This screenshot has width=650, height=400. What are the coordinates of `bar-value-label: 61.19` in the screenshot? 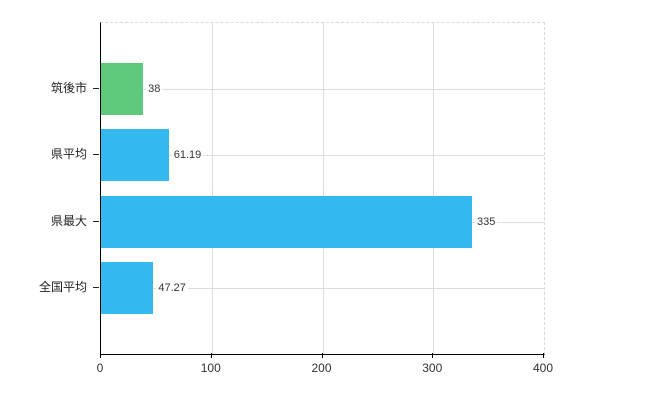 It's located at (187, 155).